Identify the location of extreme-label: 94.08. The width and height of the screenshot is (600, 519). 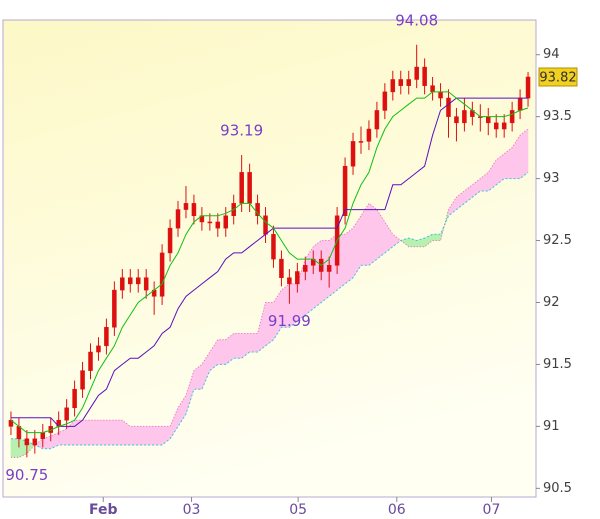
(416, 20).